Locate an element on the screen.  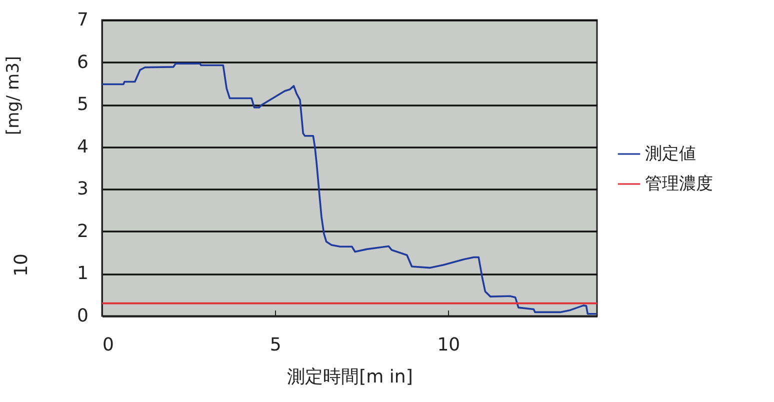
text: 10 is located at coordinates (21, 265).